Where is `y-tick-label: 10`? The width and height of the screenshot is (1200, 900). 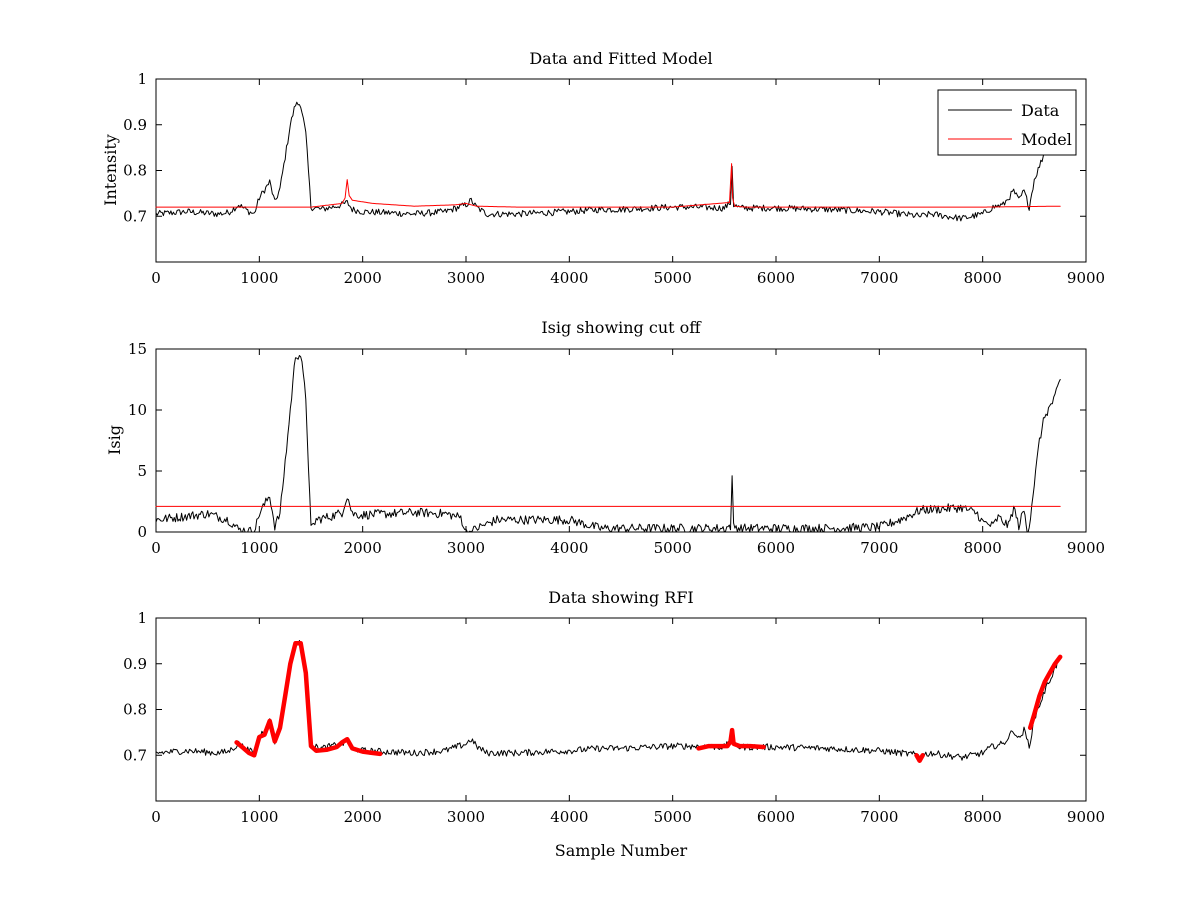 y-tick-label: 10 is located at coordinates (137, 410).